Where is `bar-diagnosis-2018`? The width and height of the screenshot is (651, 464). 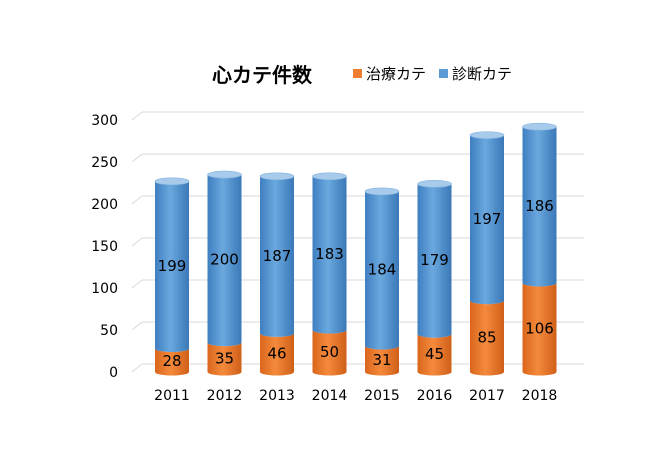
bar-diagnosis-2018 is located at coordinates (539, 206).